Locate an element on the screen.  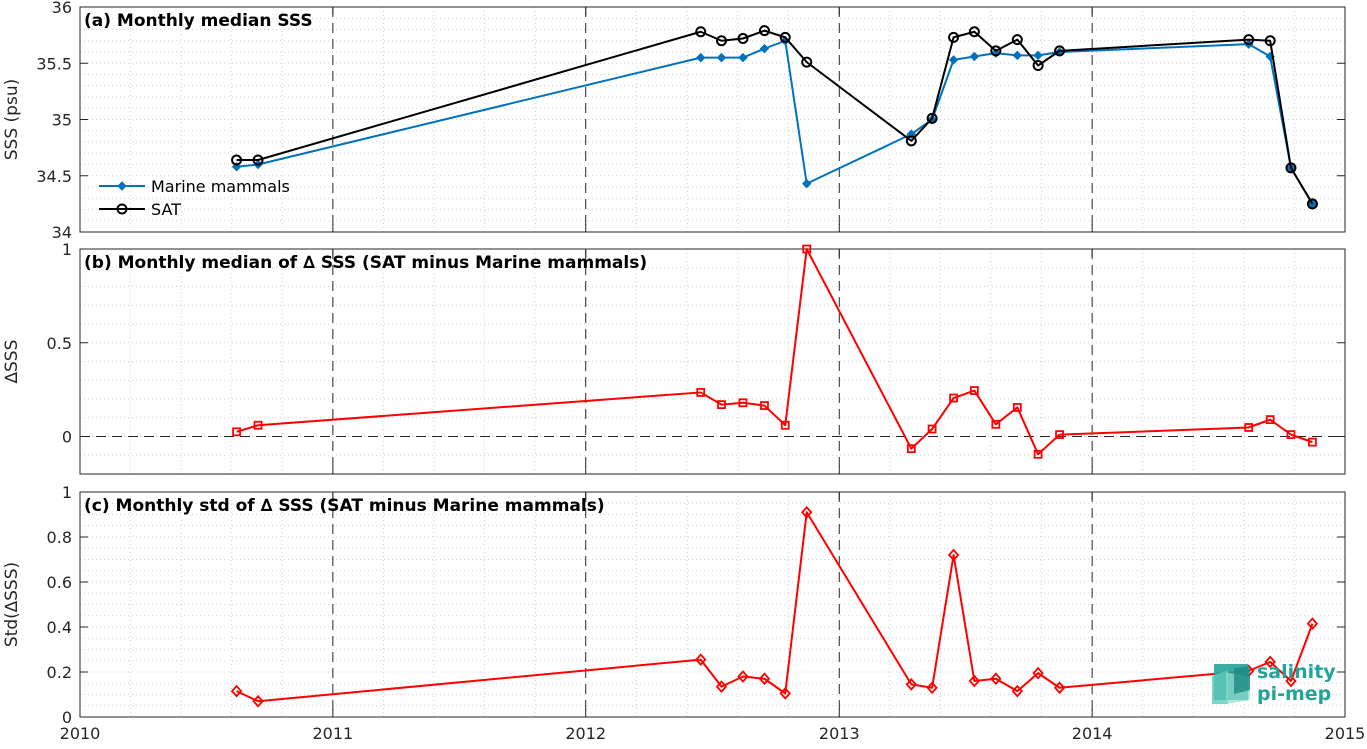
y-tick-label: 35 is located at coordinates (62, 120).